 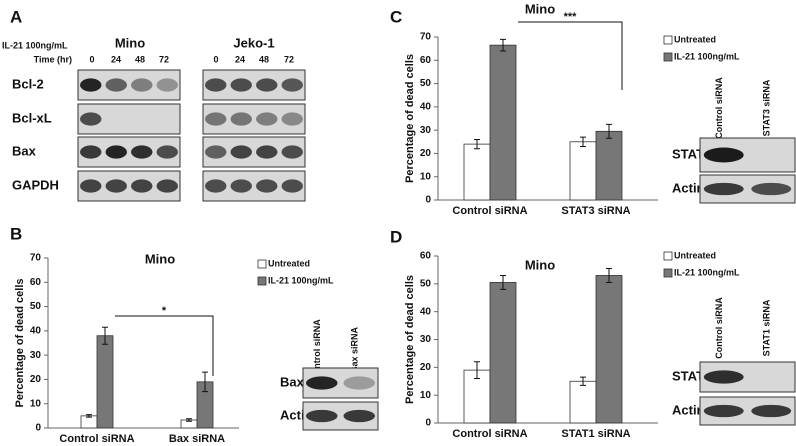 I want to click on cell-line: Jeko-1, so click(x=253, y=42).